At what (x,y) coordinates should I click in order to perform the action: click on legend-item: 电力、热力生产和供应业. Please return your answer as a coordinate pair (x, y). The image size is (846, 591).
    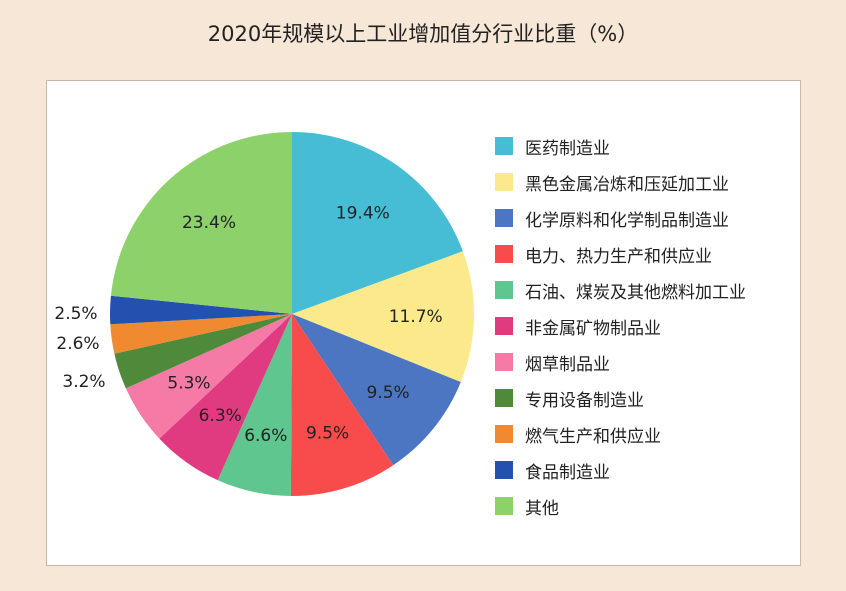
    Looking at the image, I should click on (620, 254).